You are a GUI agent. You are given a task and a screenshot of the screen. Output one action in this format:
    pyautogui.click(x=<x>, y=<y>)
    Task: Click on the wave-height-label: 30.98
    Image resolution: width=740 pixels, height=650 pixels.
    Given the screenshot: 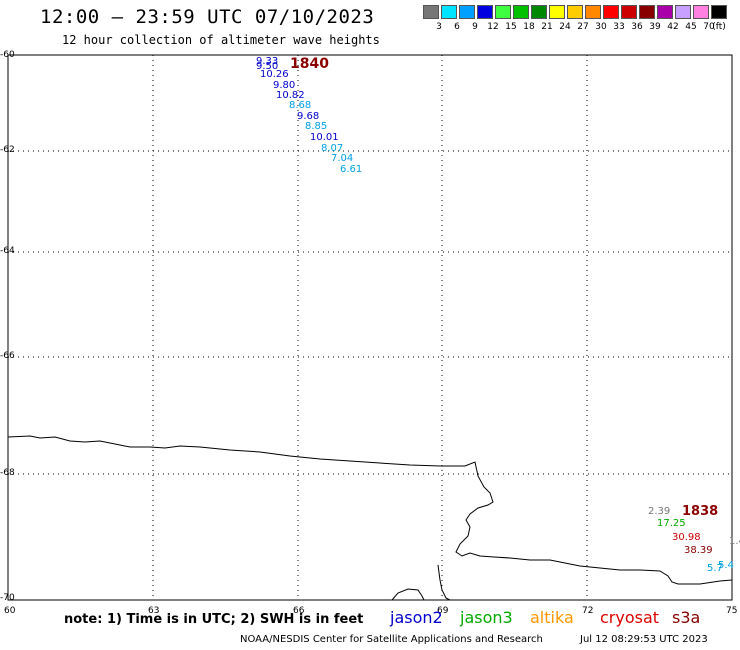 What is the action you would take?
    pyautogui.click(x=686, y=537)
    